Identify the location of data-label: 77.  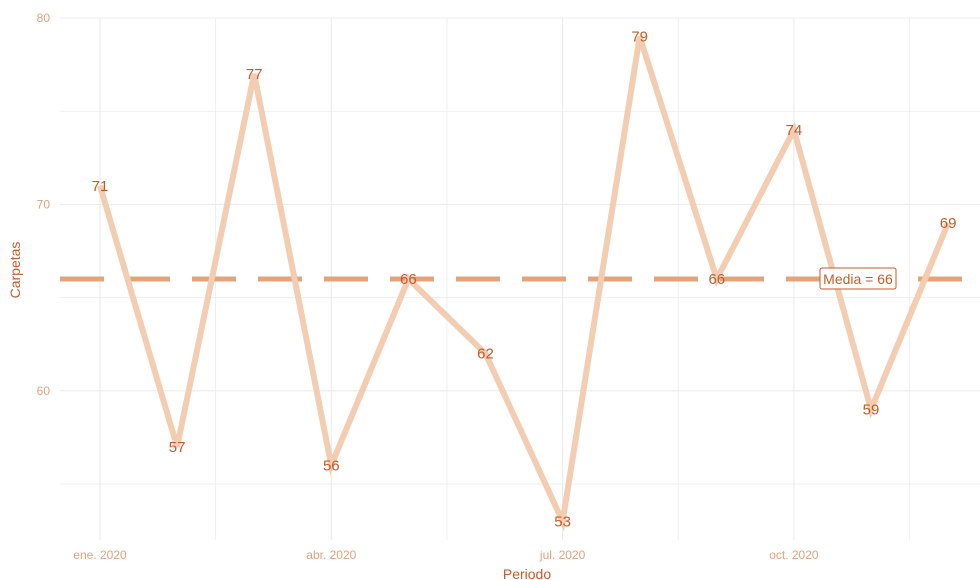
(254, 74).